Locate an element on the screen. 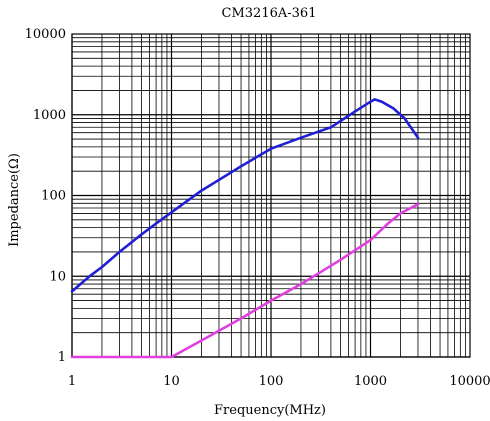  chart-title: CM3216A-361 is located at coordinates (269, 13).